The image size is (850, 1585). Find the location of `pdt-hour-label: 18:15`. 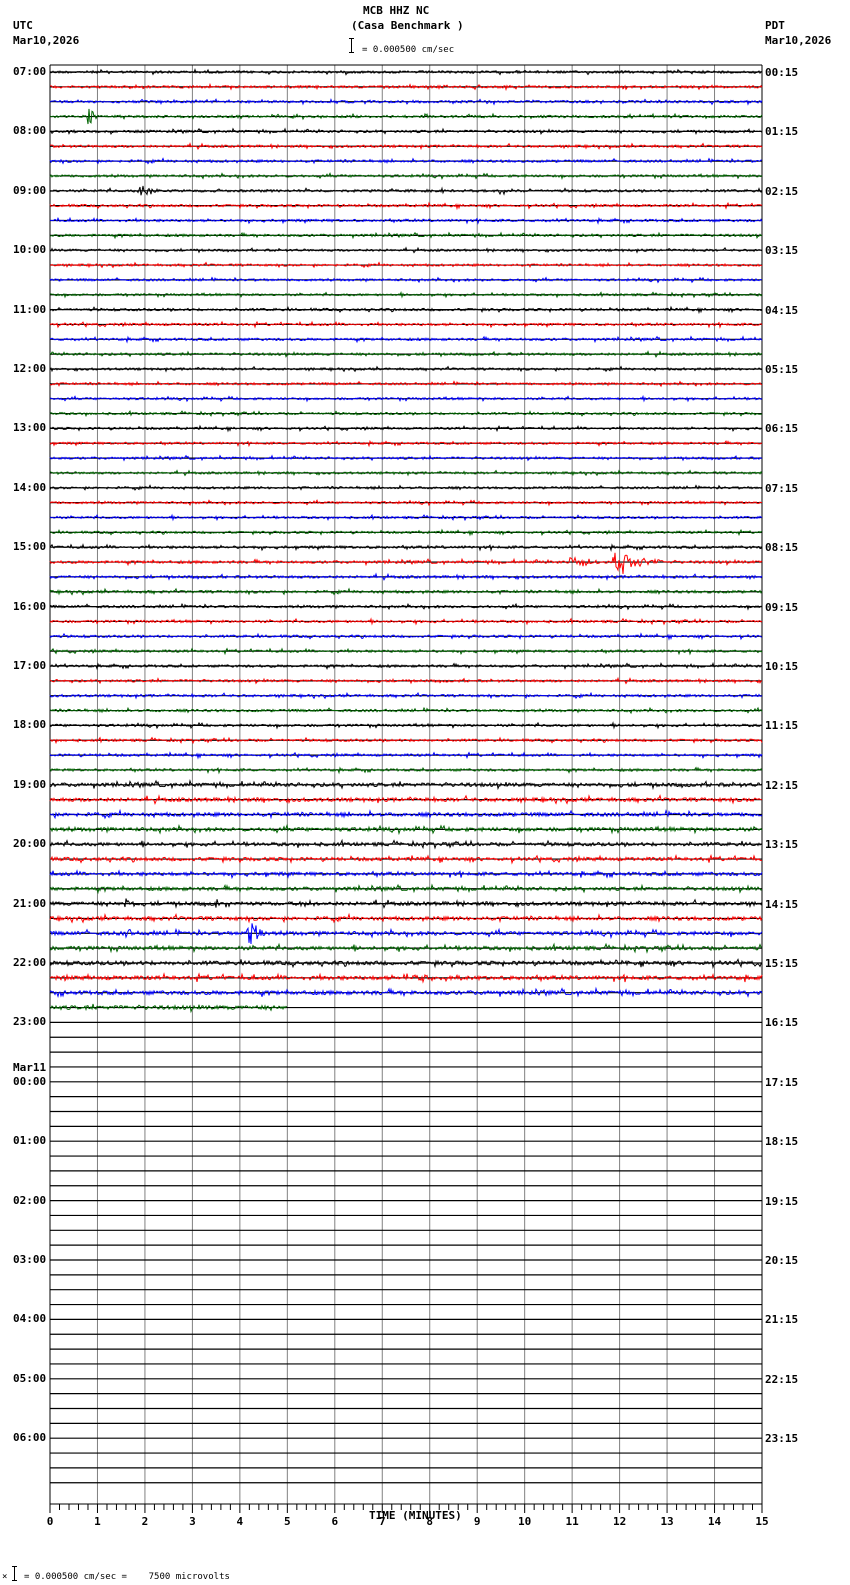

pdt-hour-label: 18:15 is located at coordinates (782, 1142).